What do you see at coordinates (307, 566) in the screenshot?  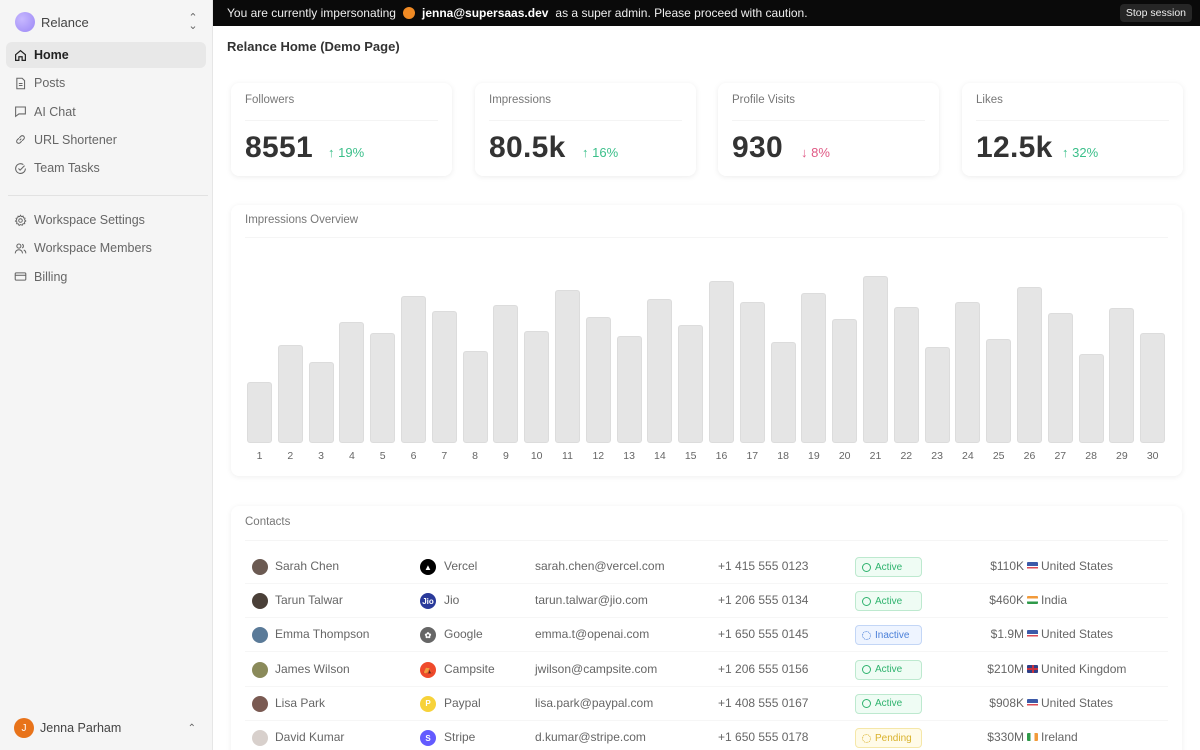 I see `contact-name: Sarah Chen` at bounding box center [307, 566].